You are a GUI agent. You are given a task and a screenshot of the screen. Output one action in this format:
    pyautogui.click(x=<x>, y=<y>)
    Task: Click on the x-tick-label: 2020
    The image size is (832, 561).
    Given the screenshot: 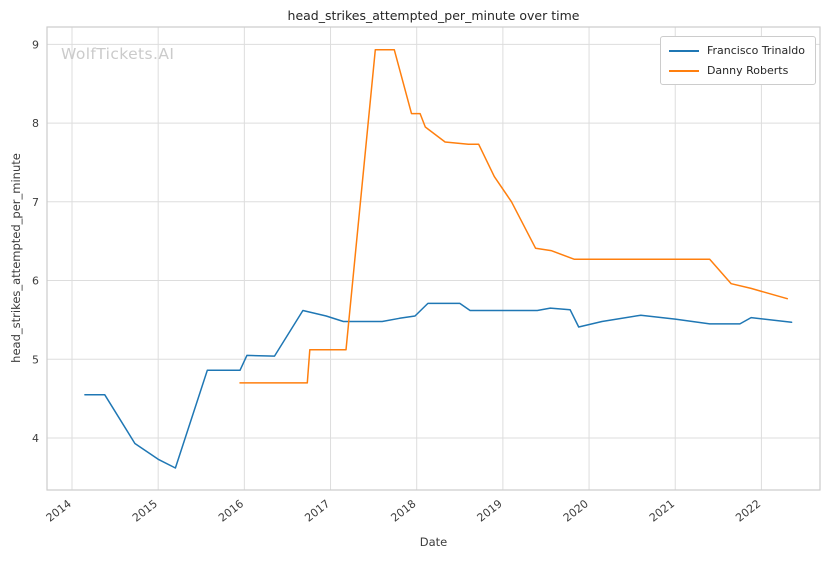 What is the action you would take?
    pyautogui.click(x=576, y=510)
    